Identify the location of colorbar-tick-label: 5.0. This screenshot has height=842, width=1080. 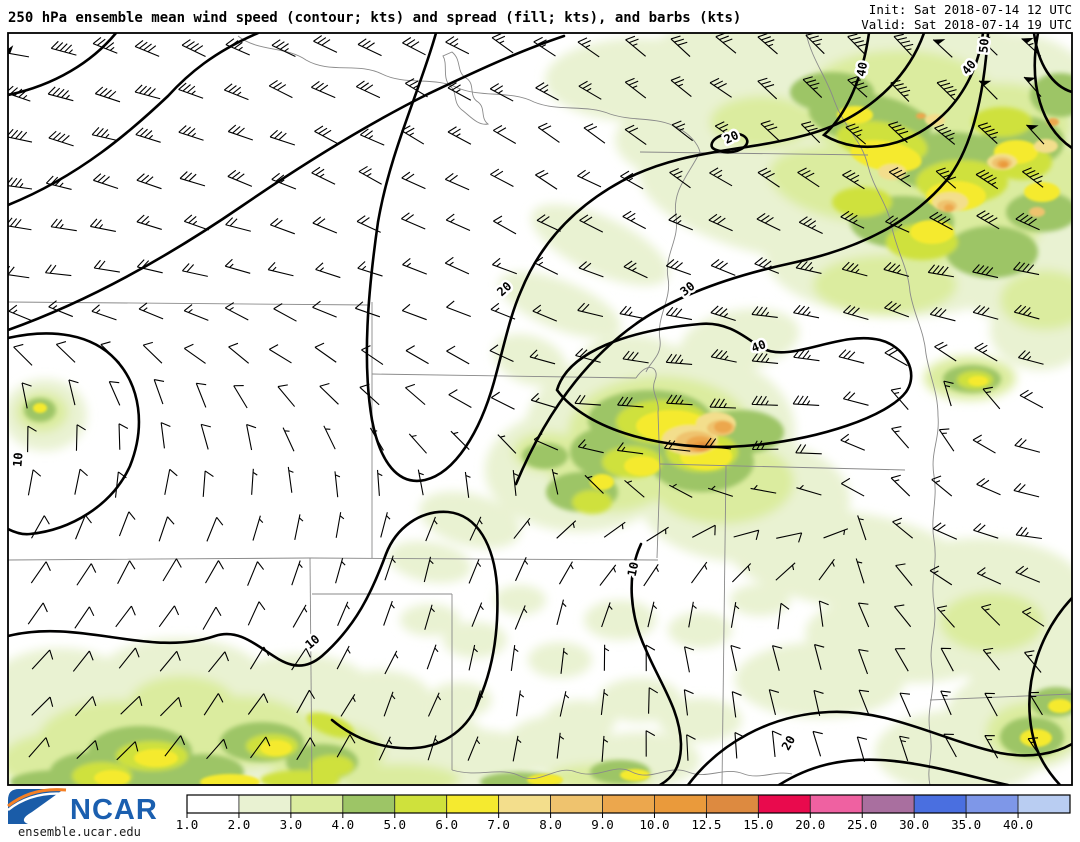
(394, 824).